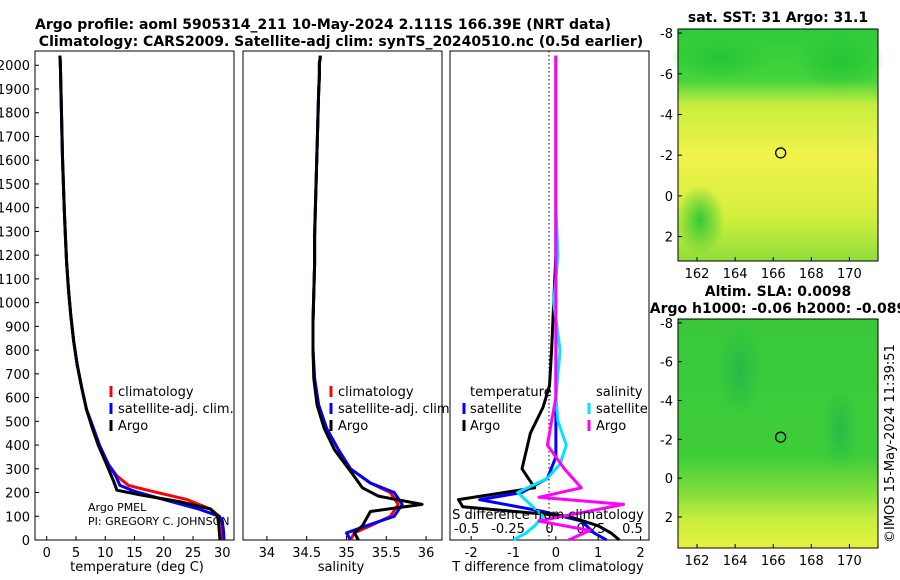 Image resolution: width=900 pixels, height=580 pixels. I want to click on x-tick-label: -2, so click(471, 553).